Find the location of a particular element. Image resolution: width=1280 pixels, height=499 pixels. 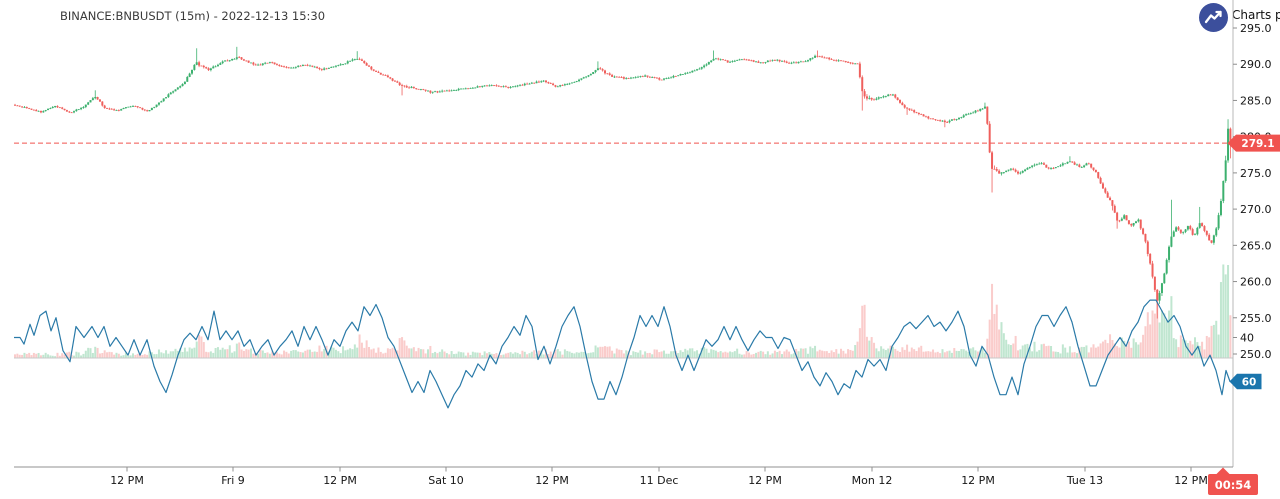

current-time-badge is located at coordinates (1233, 484).